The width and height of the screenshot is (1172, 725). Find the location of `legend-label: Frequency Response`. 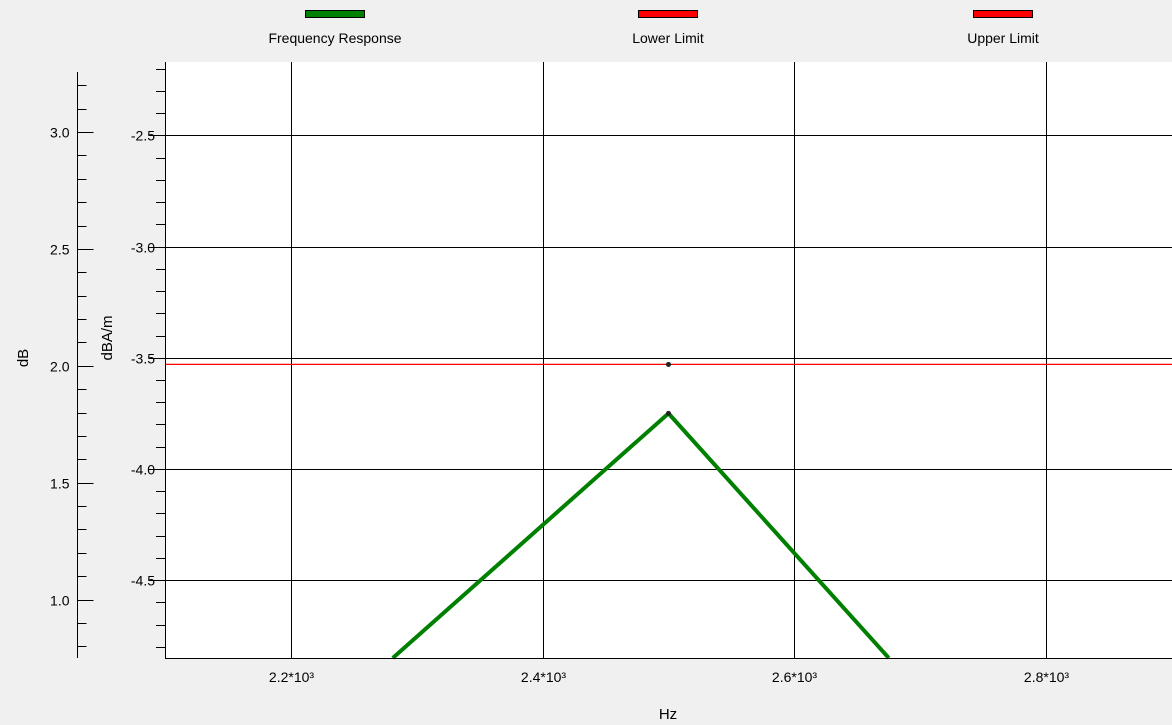

legend-label: Frequency Response is located at coordinates (335, 38).